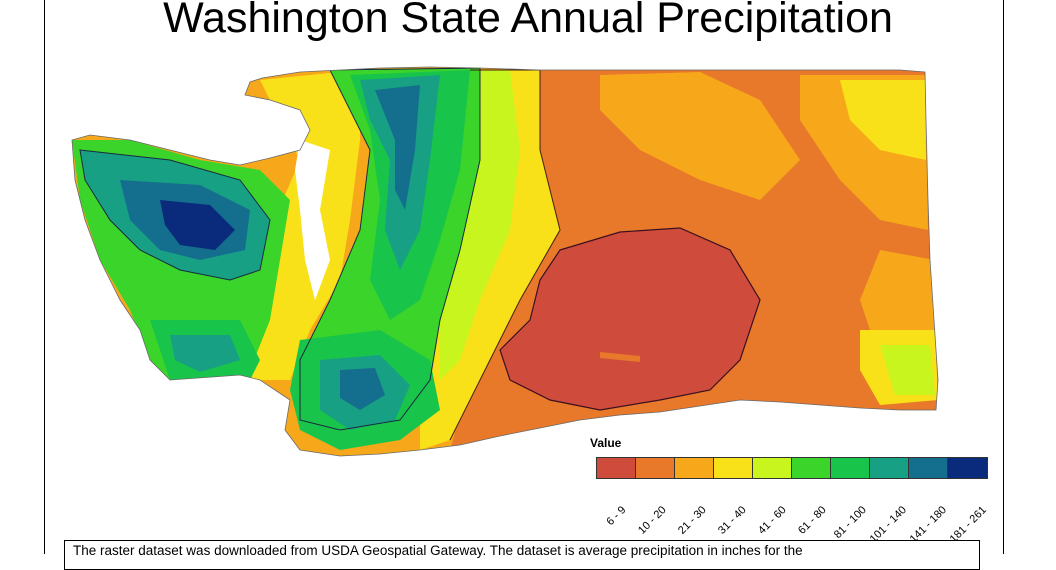  I want to click on legend-class-label: 21 - 30, so click(692, 520).